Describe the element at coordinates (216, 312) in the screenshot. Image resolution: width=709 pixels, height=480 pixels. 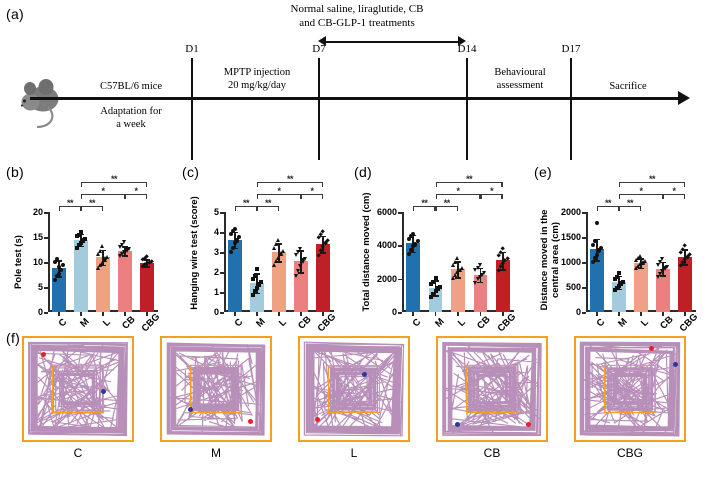
I see `y-tick-label: 0` at that location.